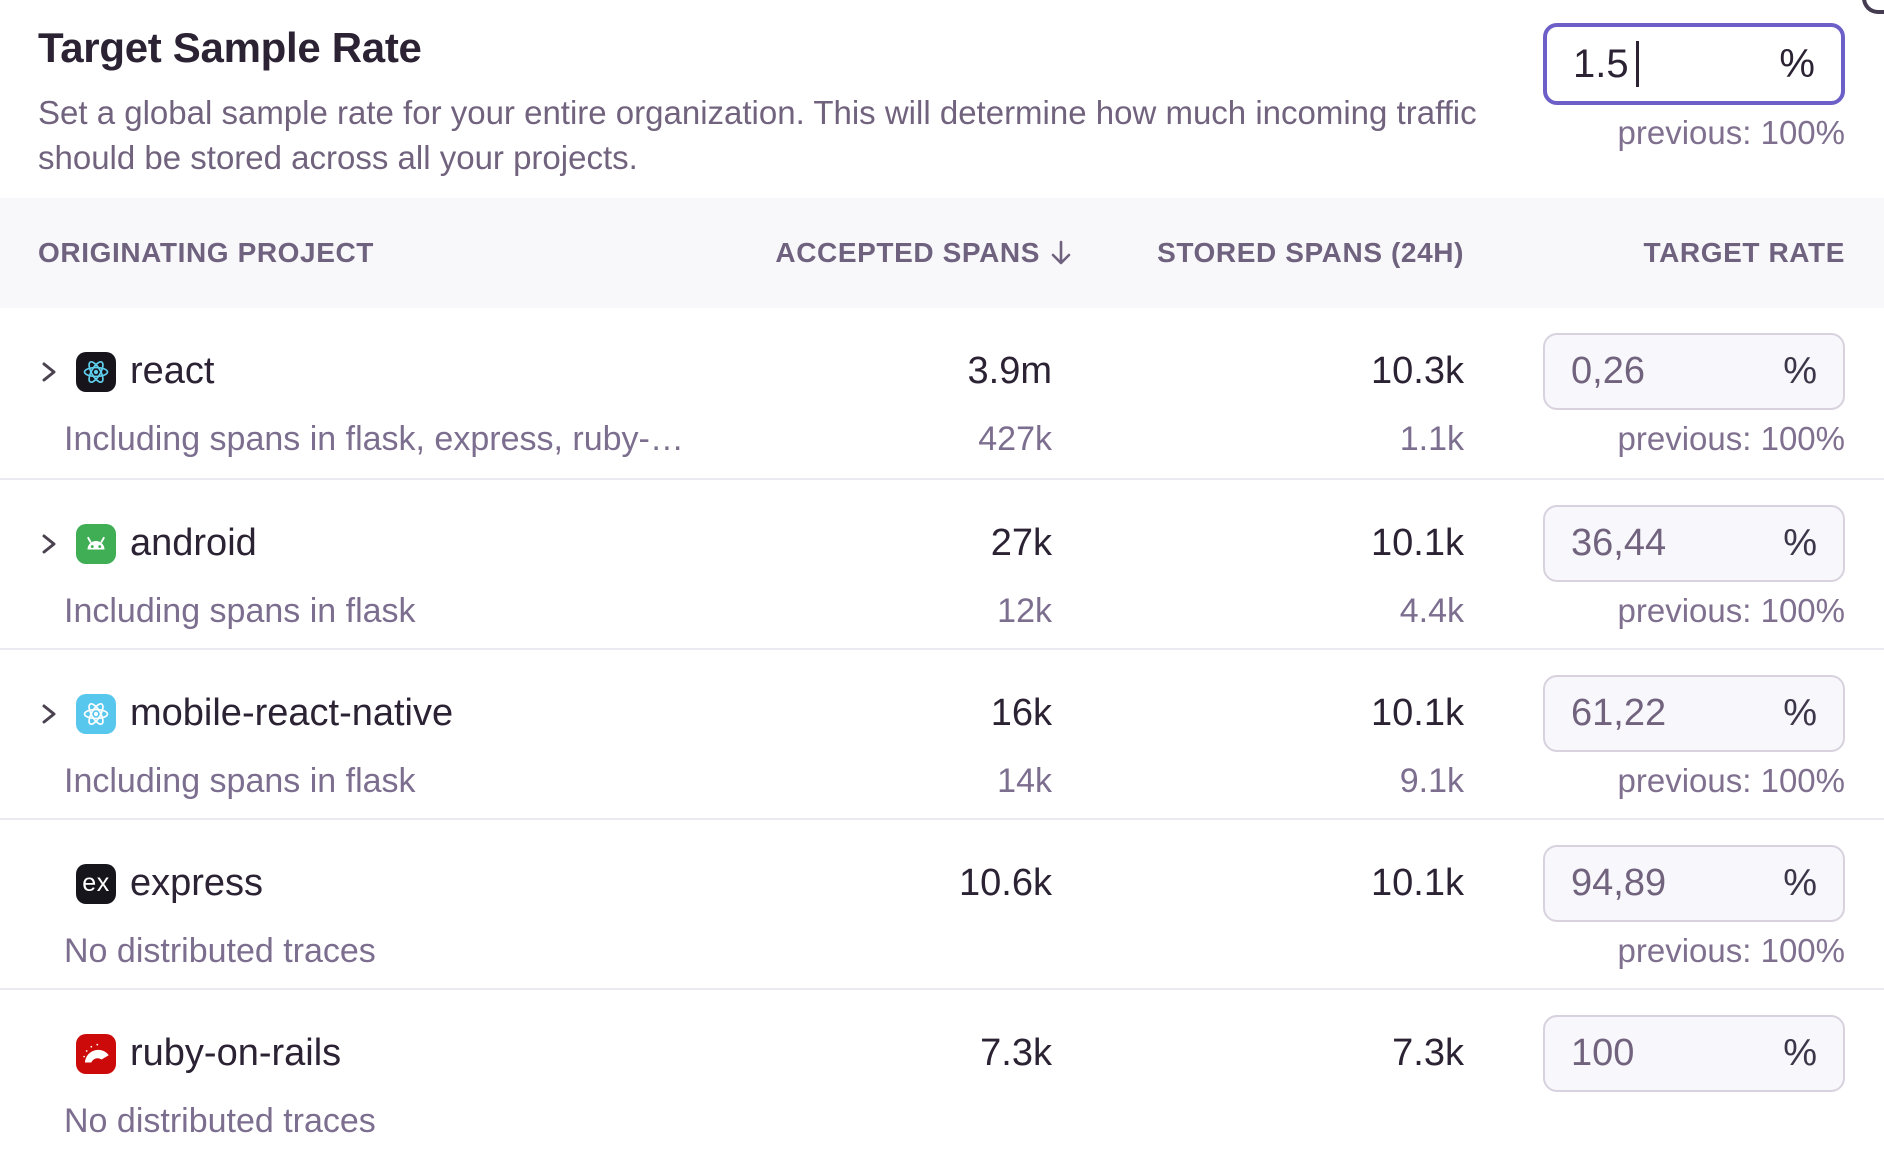 The image size is (1884, 1160). What do you see at coordinates (1431, 780) in the screenshot?
I see `sub-stored-spans-value: 9.1k` at bounding box center [1431, 780].